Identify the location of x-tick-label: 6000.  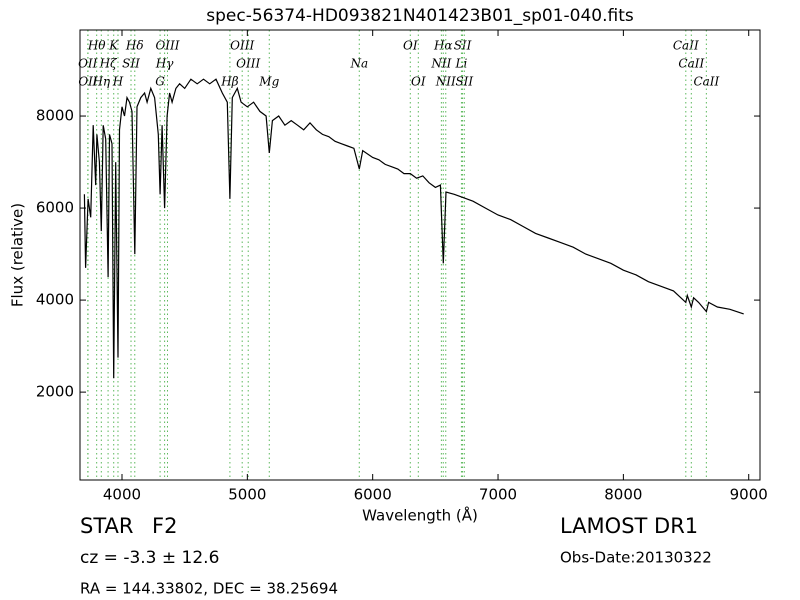
(373, 495).